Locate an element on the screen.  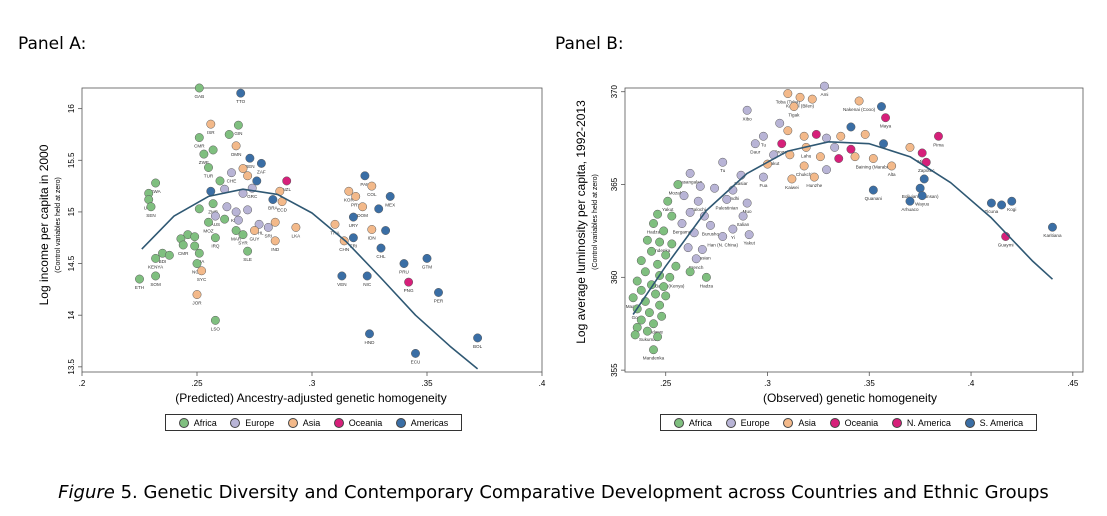
chart-a-point-label: GUY is located at coordinates (255, 239).